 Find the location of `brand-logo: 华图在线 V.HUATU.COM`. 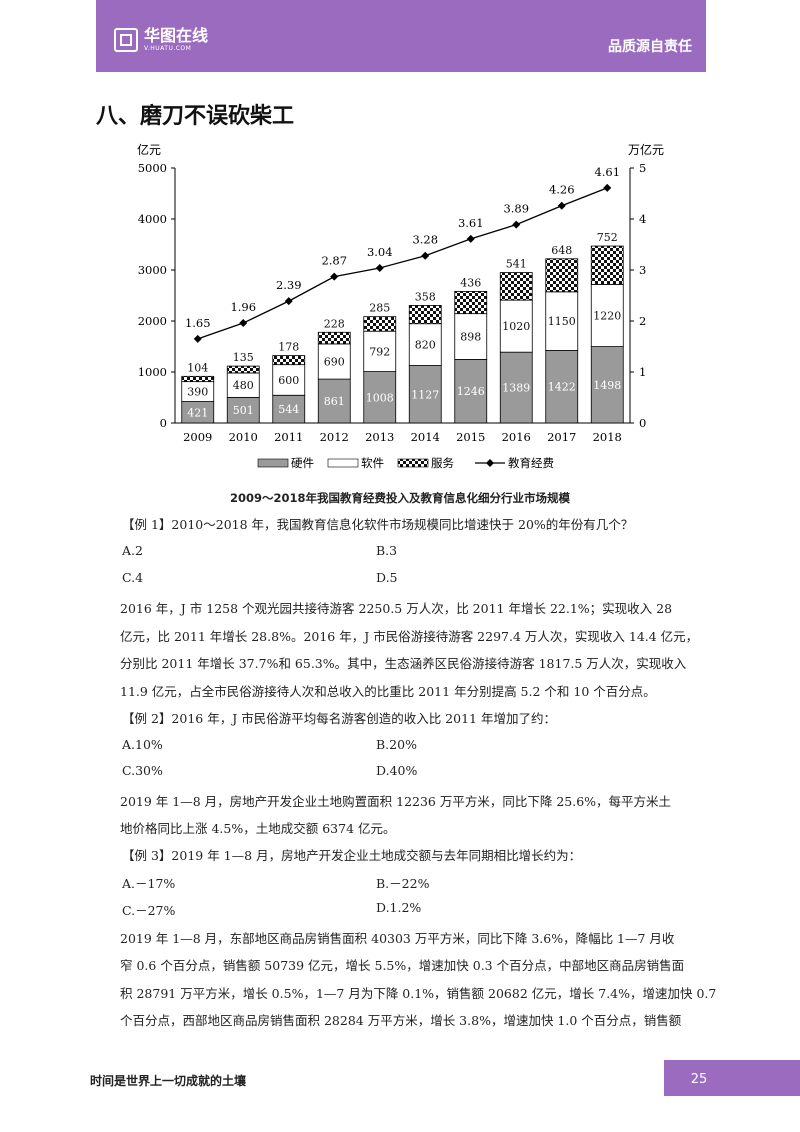

brand-logo: 华图在线 V.HUATU.COM is located at coordinates (161, 40).